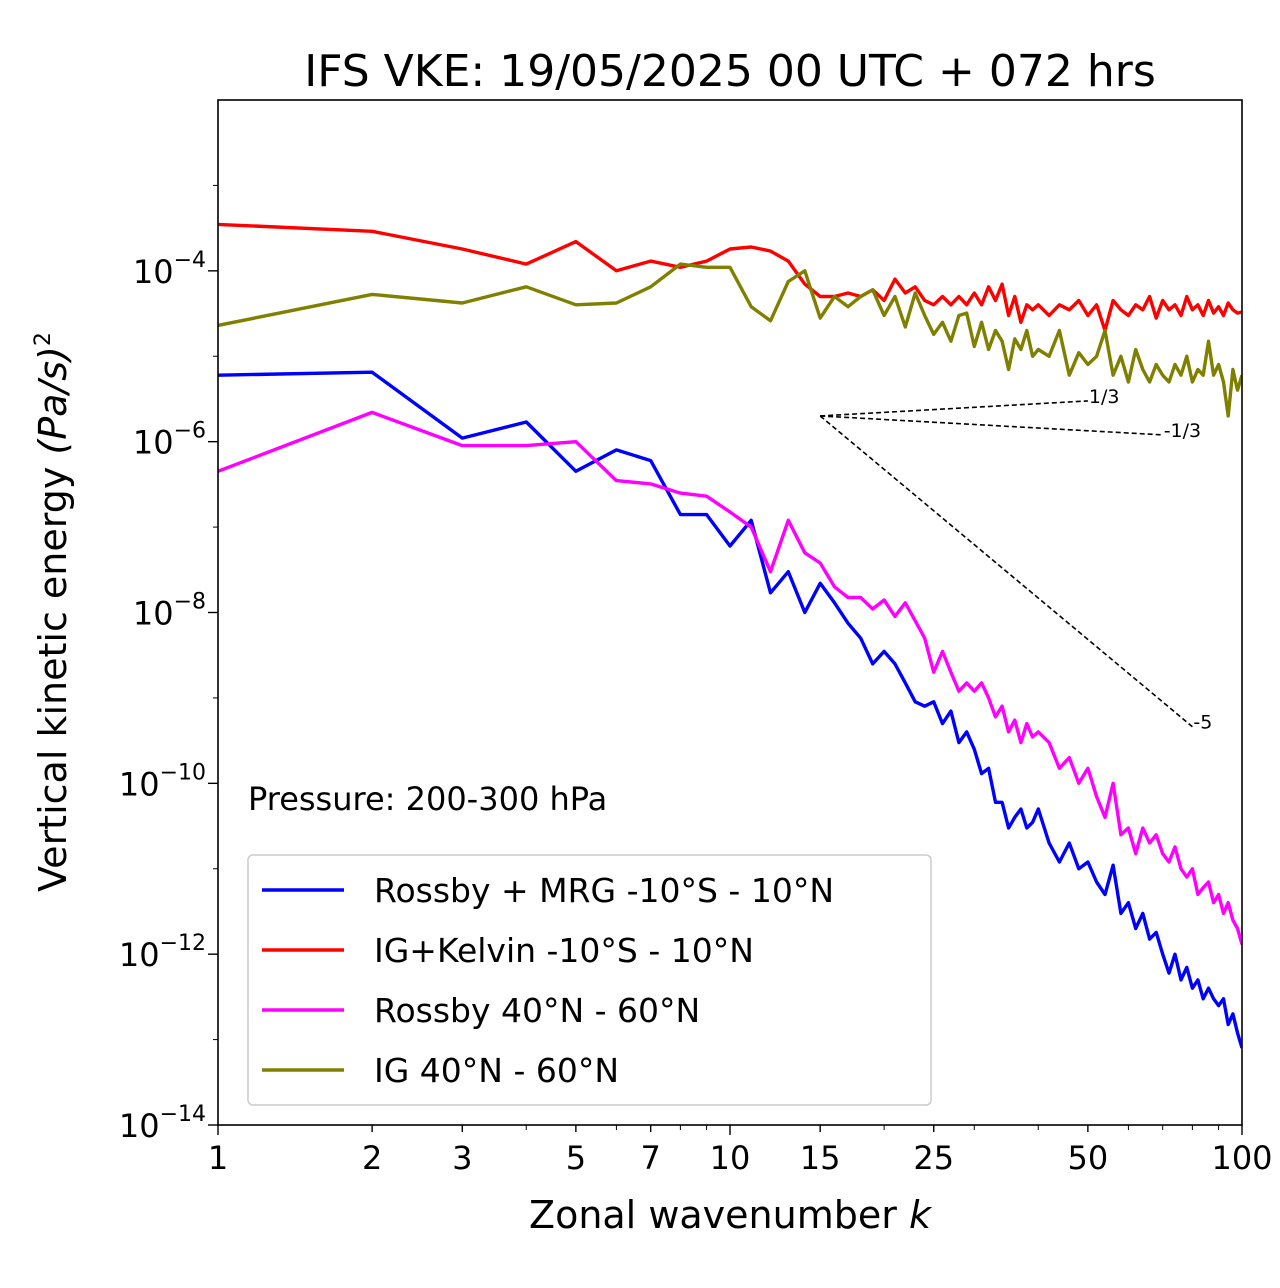 The width and height of the screenshot is (1280, 1288). Describe the element at coordinates (537, 1010) in the screenshot. I see `legend-label: Rossby 40°N - 60°N` at that location.